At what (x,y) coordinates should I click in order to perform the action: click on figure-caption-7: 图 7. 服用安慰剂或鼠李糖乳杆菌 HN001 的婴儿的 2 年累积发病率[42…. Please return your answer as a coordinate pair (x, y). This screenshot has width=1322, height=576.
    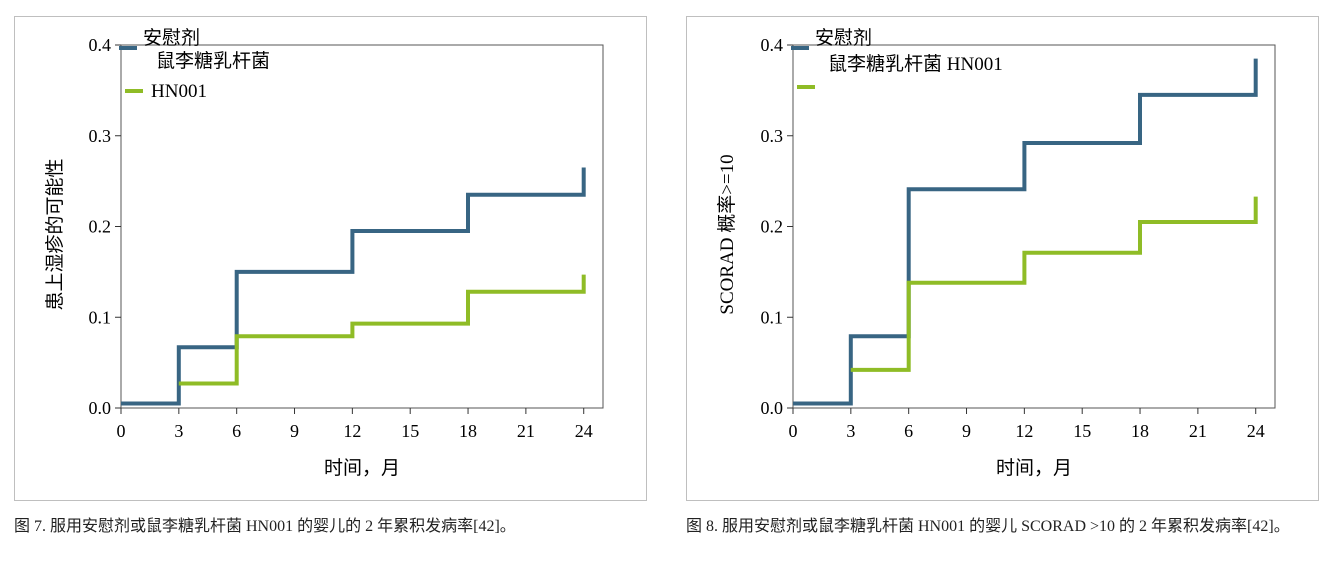
    Looking at the image, I should click on (265, 526).